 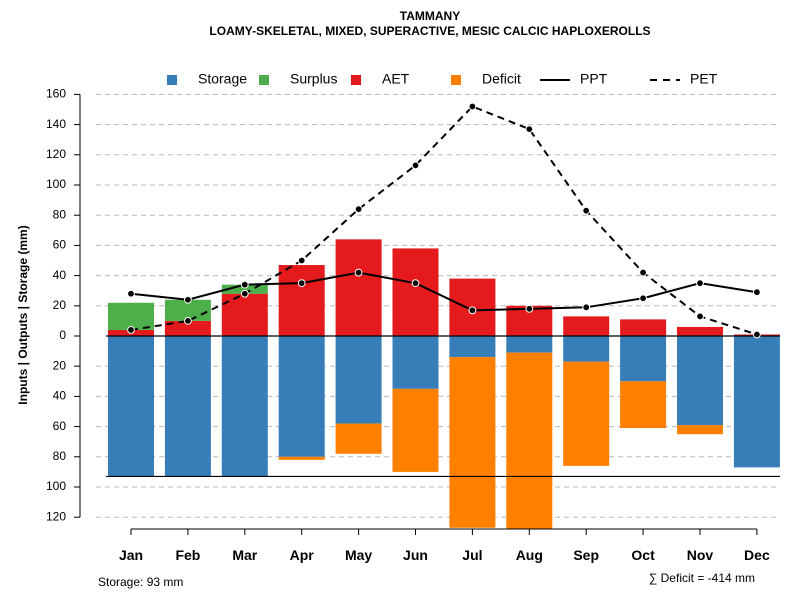 What do you see at coordinates (700, 555) in the screenshot?
I see `x-tick-label: Nov` at bounding box center [700, 555].